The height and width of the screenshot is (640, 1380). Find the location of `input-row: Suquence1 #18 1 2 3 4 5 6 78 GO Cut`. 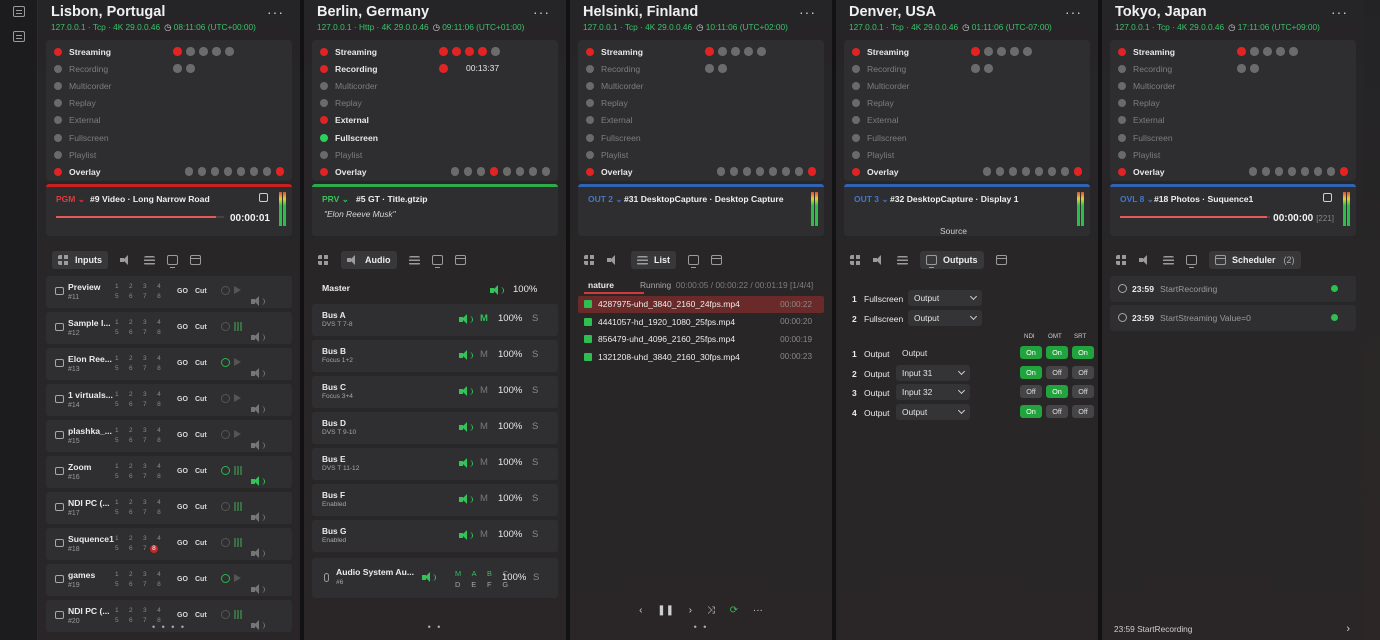

input-row: Suquence1 #18 1 2 3 4 5 6 78 GO Cut is located at coordinates (169, 544).